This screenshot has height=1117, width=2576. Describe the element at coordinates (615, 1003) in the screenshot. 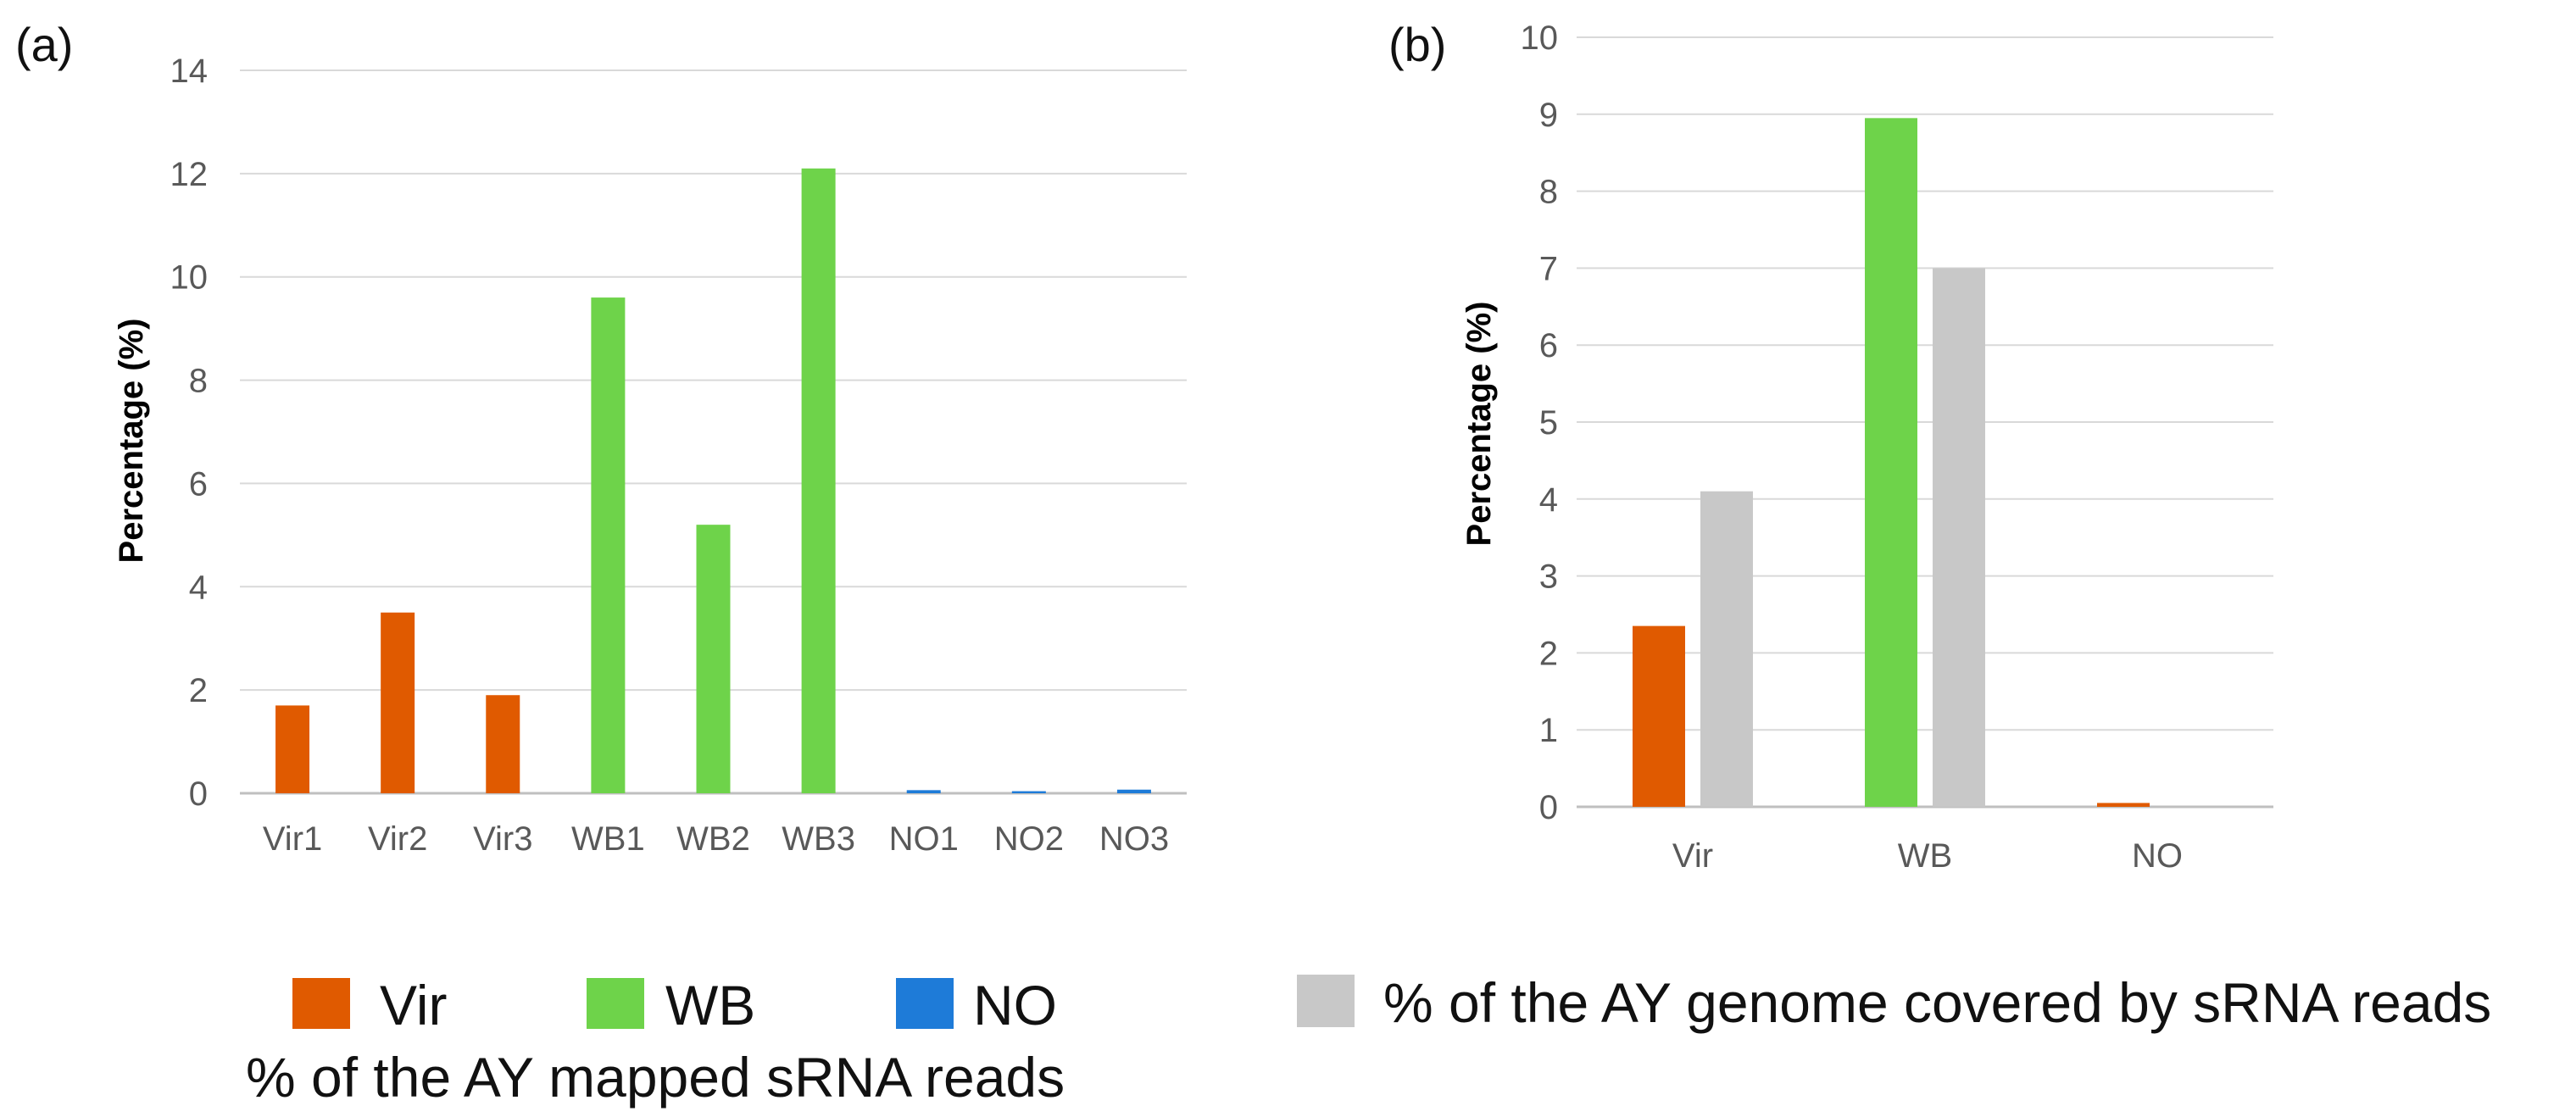

I see `legend-swatch-wb` at that location.